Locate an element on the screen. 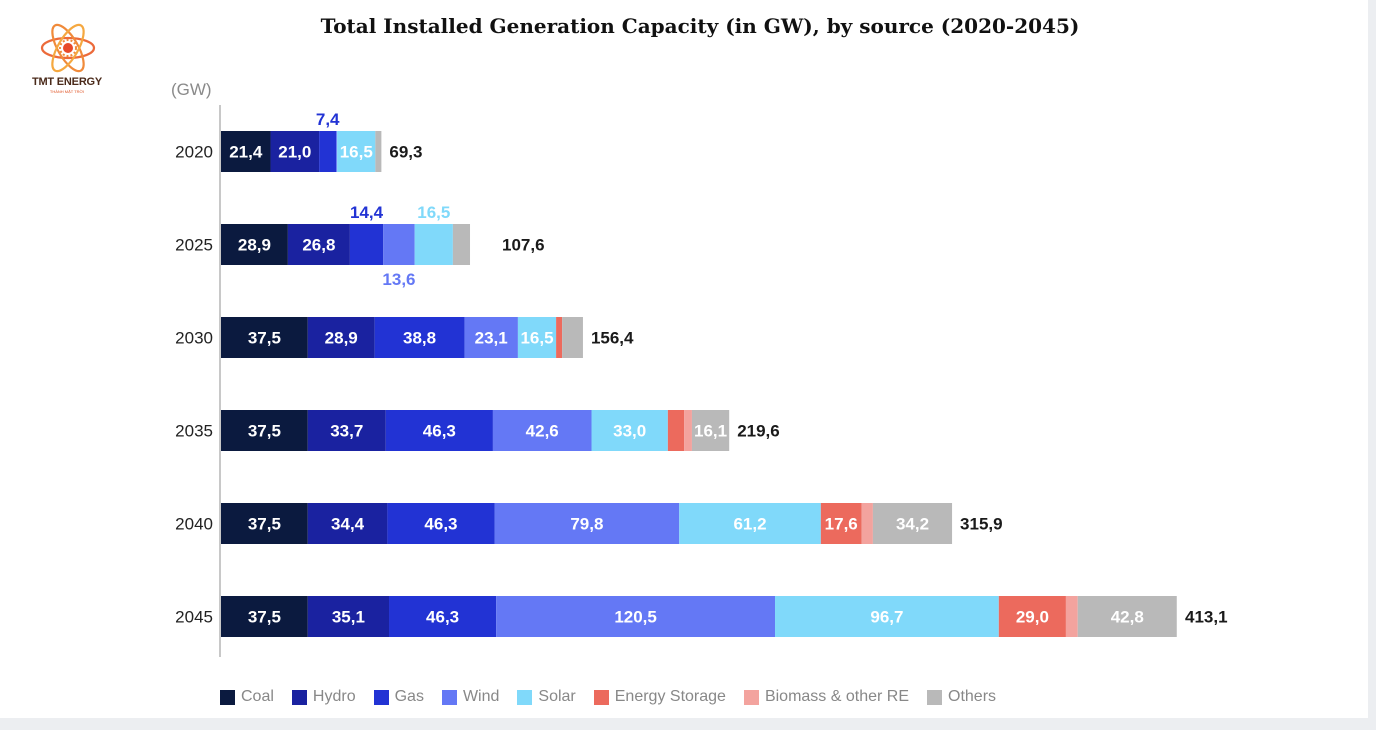 The width and height of the screenshot is (1376, 730). legend-label: Biomass & other RE is located at coordinates (836, 696).